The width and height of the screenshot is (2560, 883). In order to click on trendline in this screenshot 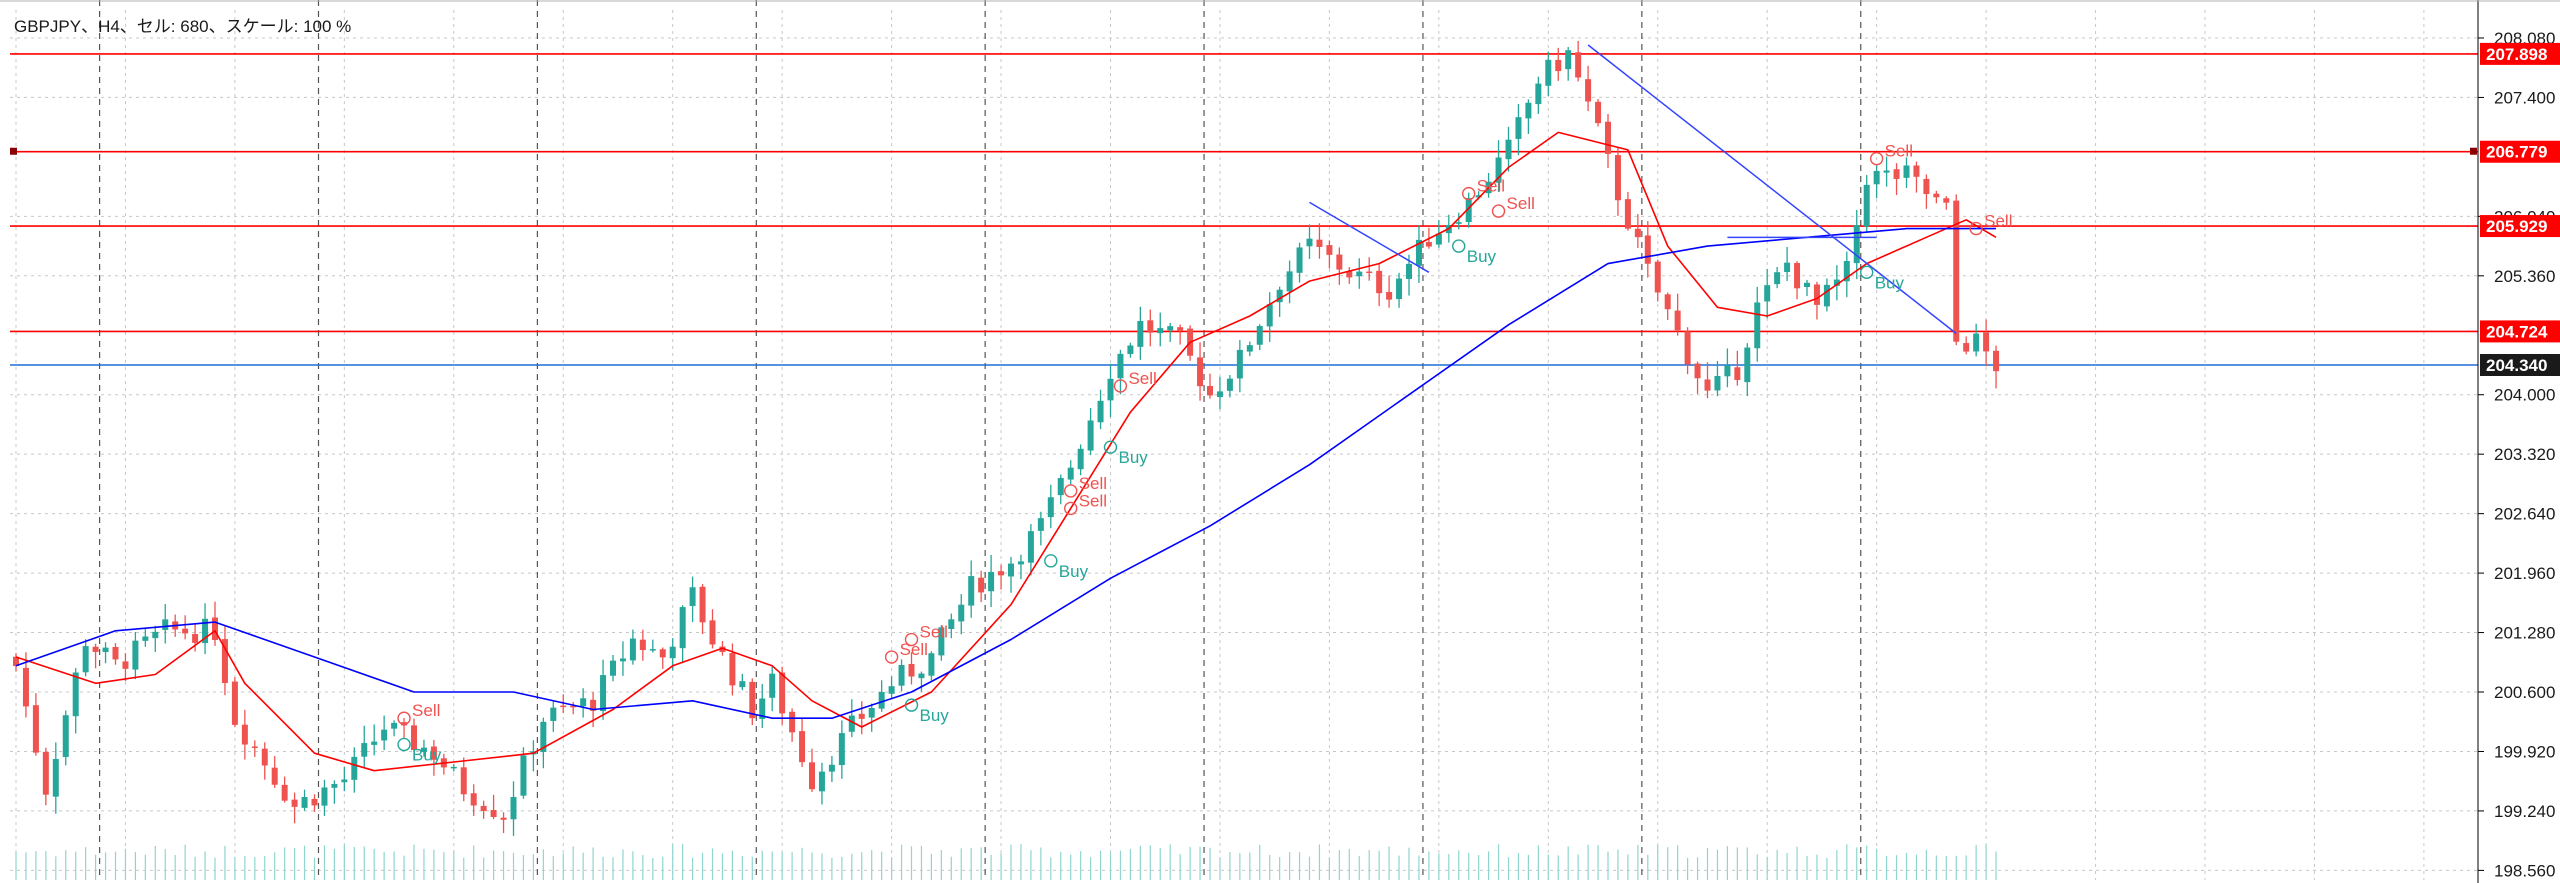, I will do `click(1369, 237)`.